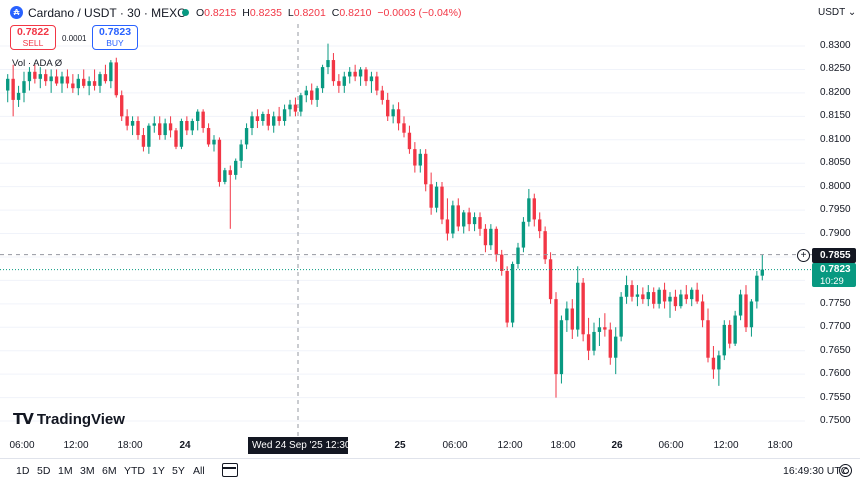 This screenshot has width=860, height=488. What do you see at coordinates (835, 269) in the screenshot?
I see `current-price-value: 0.7823` at bounding box center [835, 269].